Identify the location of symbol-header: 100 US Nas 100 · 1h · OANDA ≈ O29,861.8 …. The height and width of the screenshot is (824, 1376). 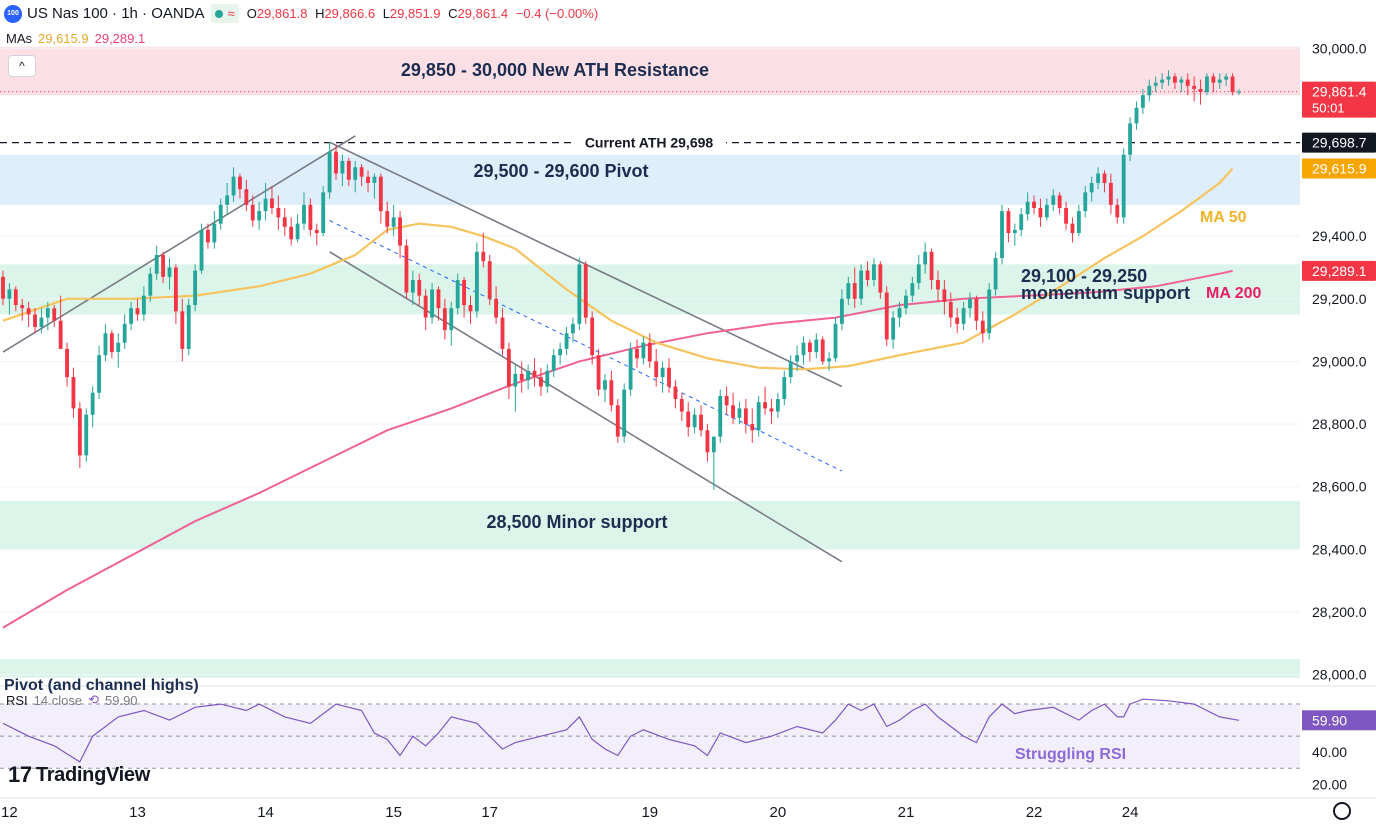
(303, 13).